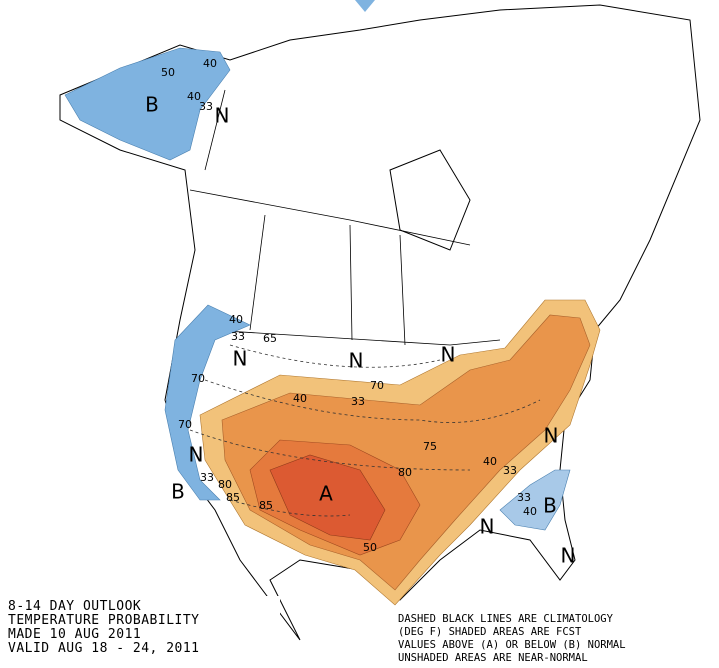  Describe the element at coordinates (430, 200) in the screenshot. I see `hudson-bay` at that location.